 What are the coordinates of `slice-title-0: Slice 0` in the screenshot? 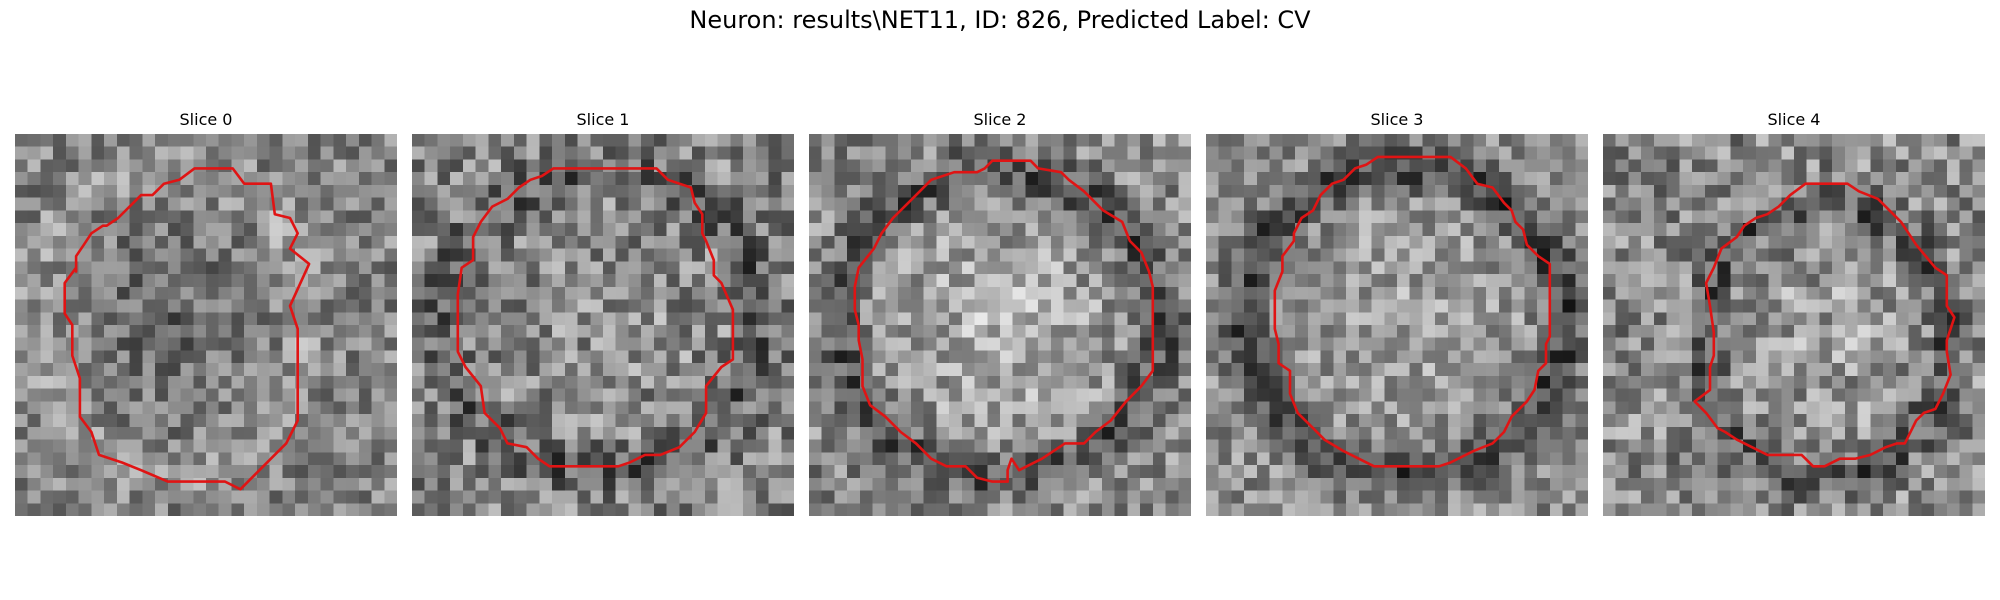 It's located at (206, 119).